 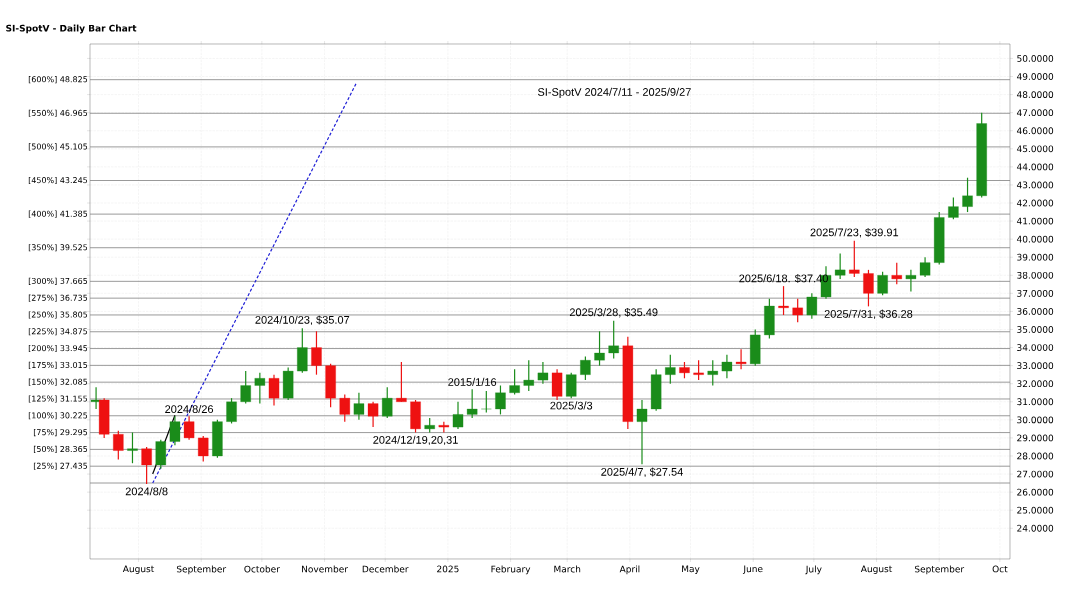 What do you see at coordinates (629, 570) in the screenshot?
I see `x-tick-label: April` at bounding box center [629, 570].